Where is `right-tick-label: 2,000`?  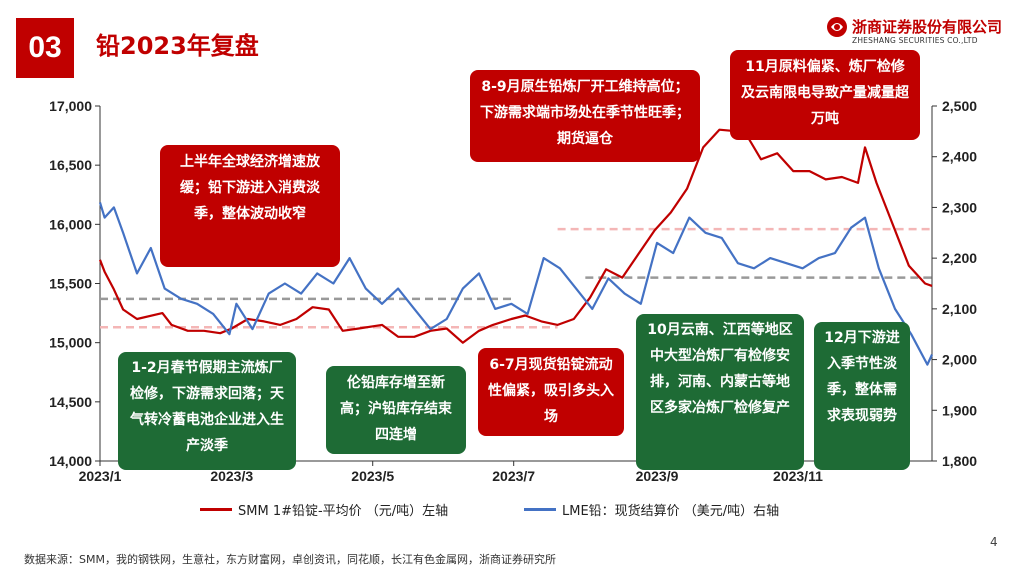 right-tick-label: 2,000 is located at coordinates (959, 360).